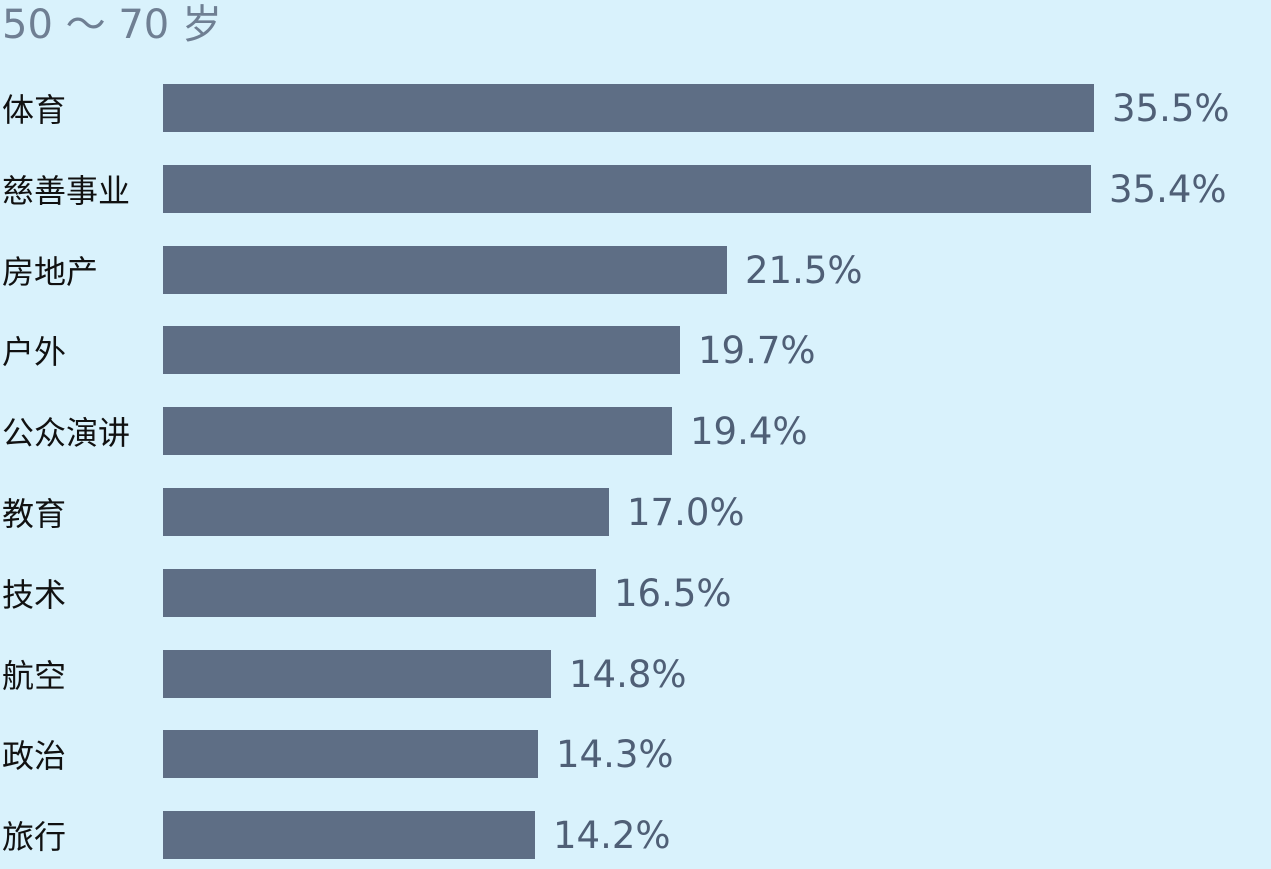 The image size is (1271, 869). I want to click on bar-row: 户外 19.7%, so click(635, 350).